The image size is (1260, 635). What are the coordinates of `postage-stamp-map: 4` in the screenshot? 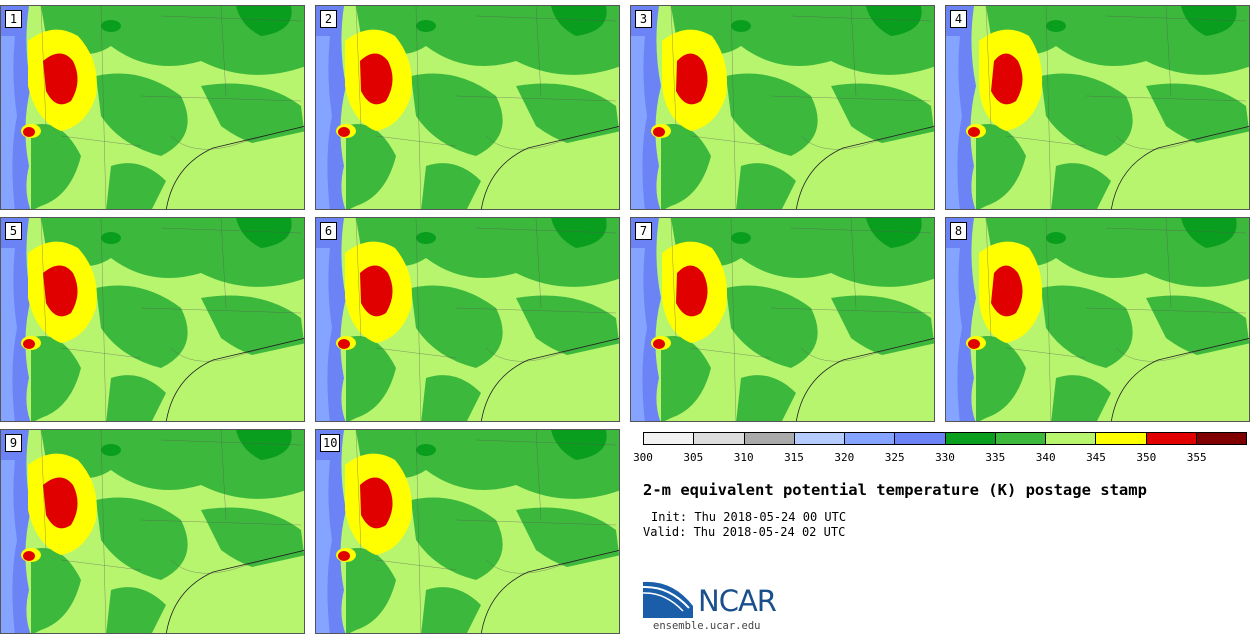 It's located at (1097, 107).